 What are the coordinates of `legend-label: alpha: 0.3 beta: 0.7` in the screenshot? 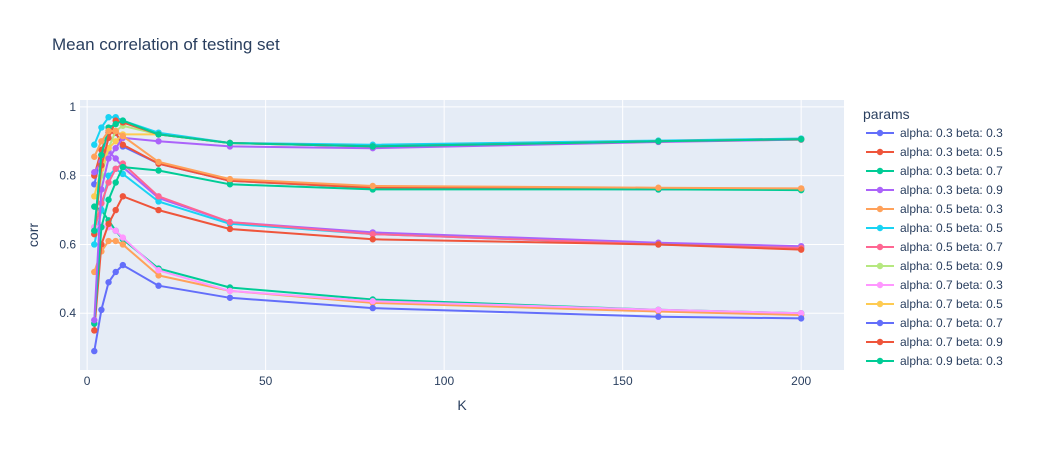 It's located at (951, 171).